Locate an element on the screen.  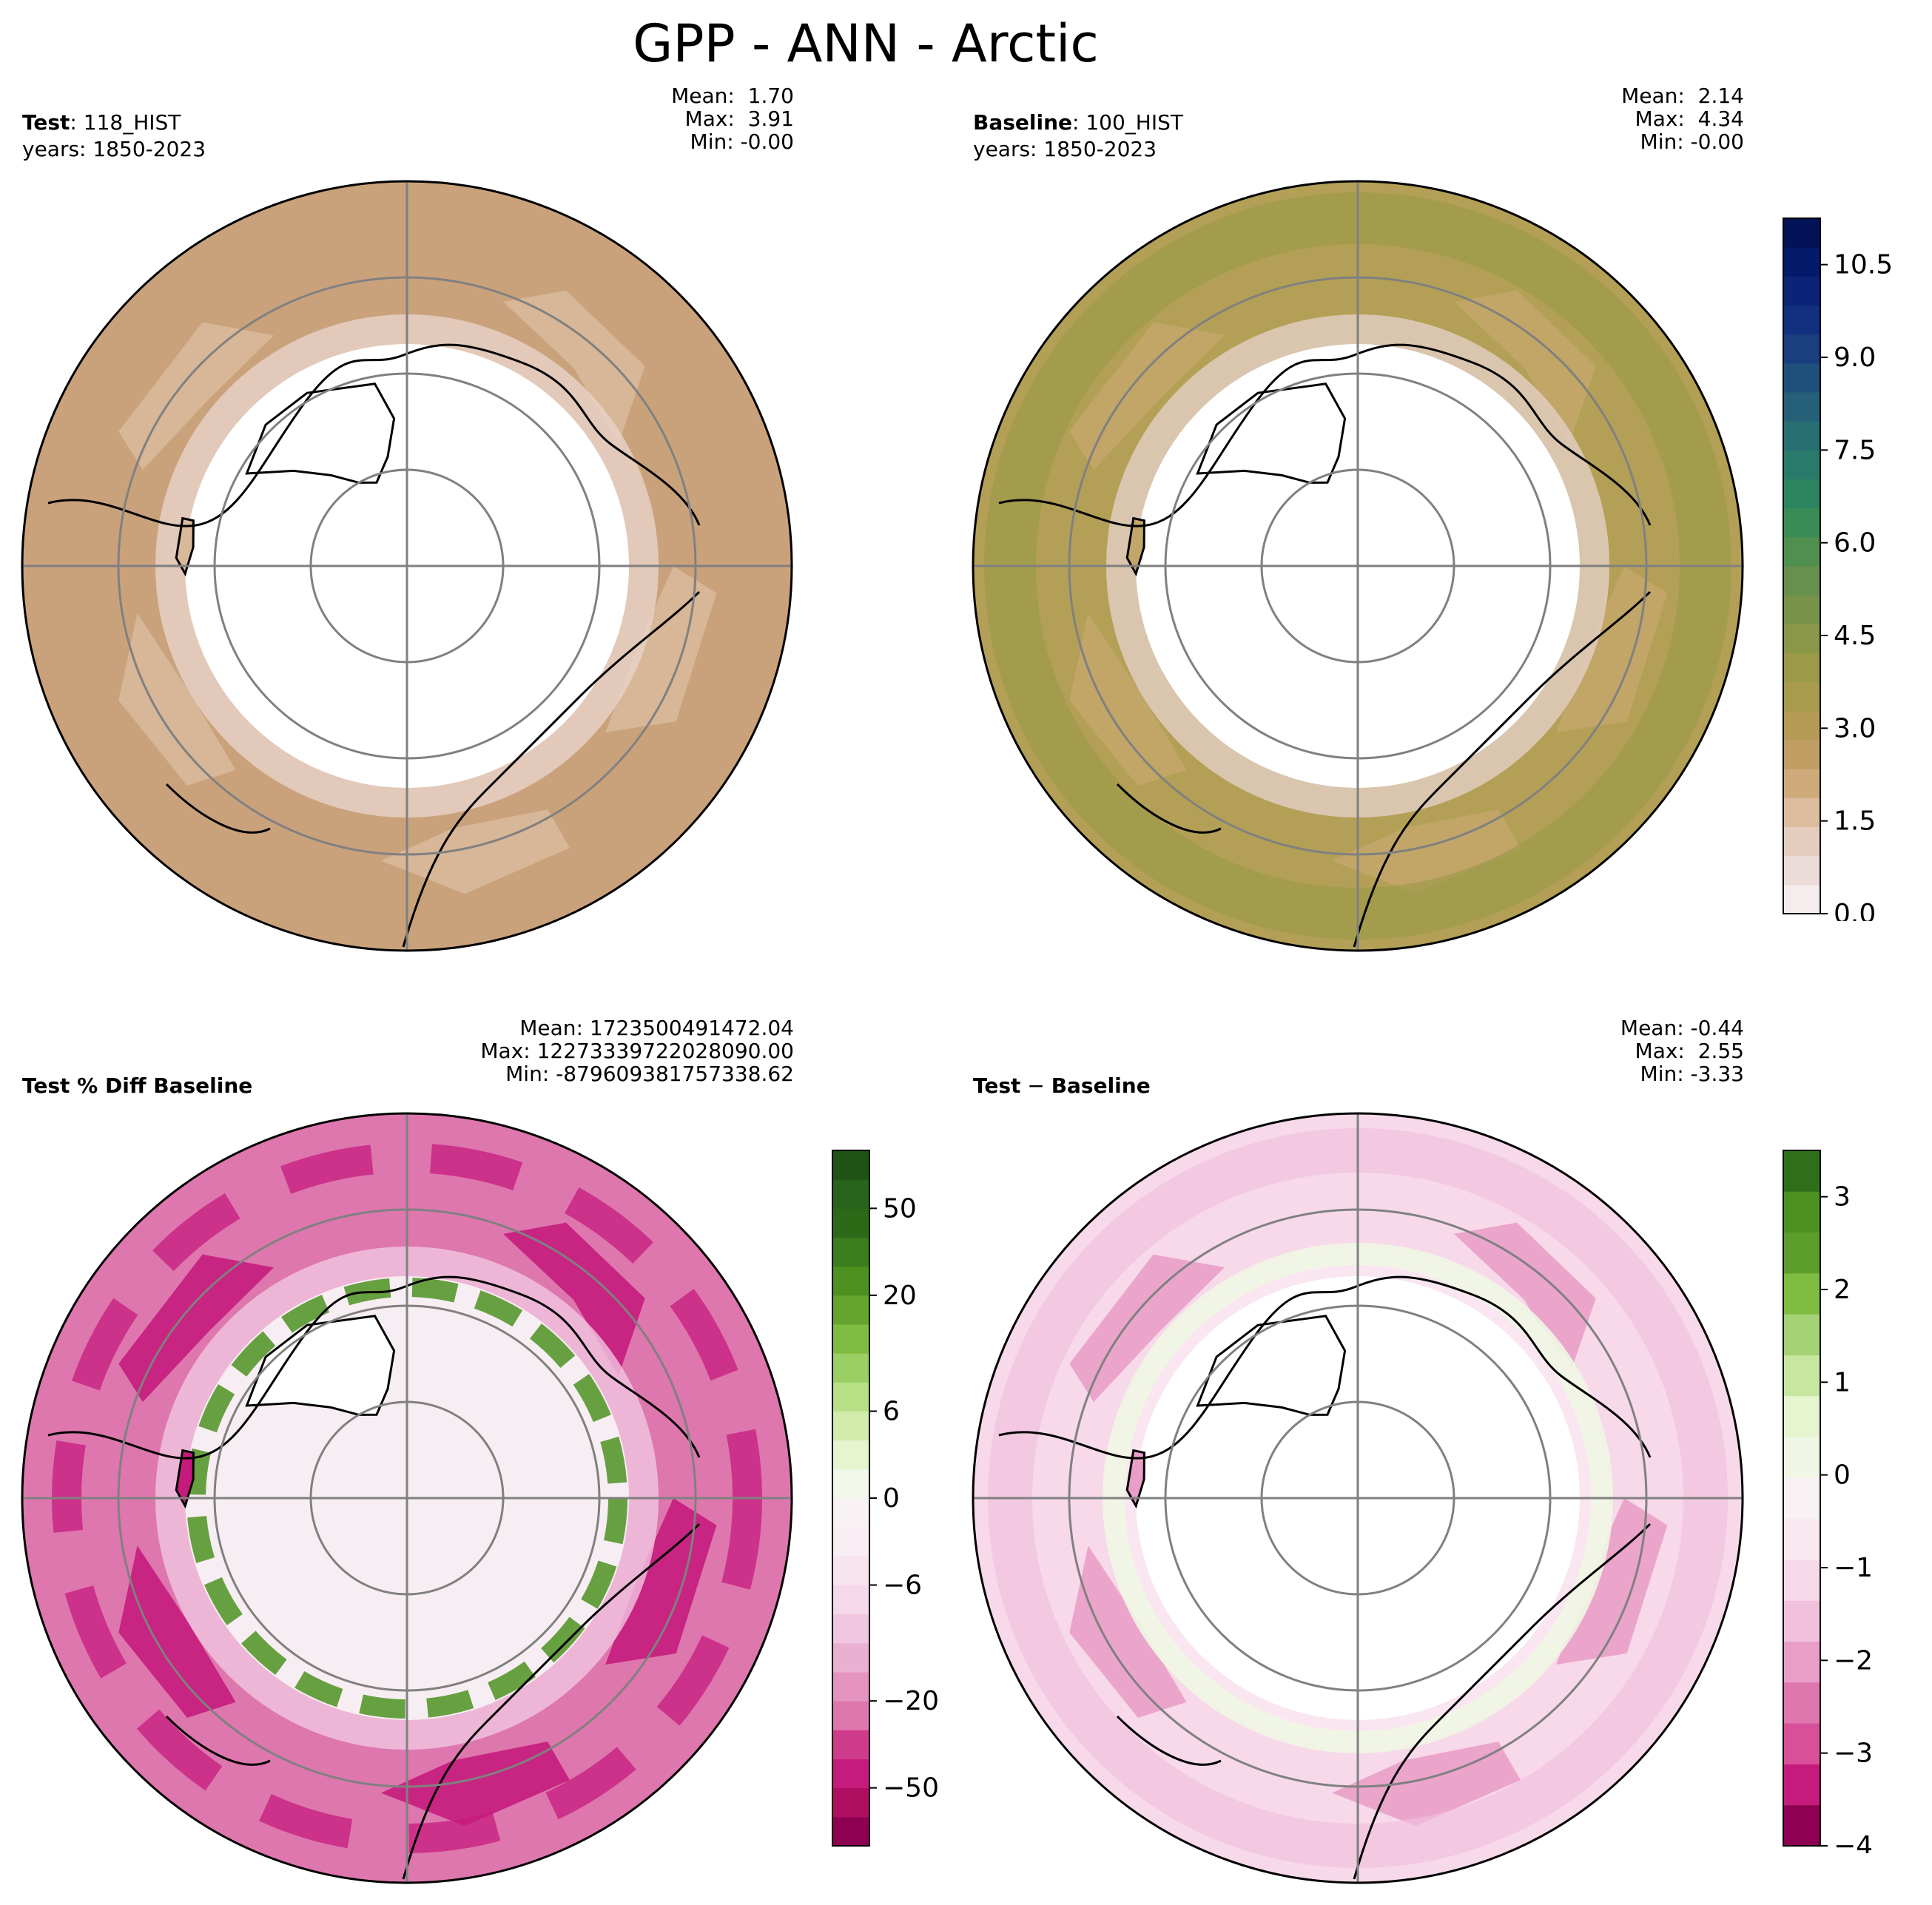
colorbar-tick-label: 3 is located at coordinates (1843, 1197).